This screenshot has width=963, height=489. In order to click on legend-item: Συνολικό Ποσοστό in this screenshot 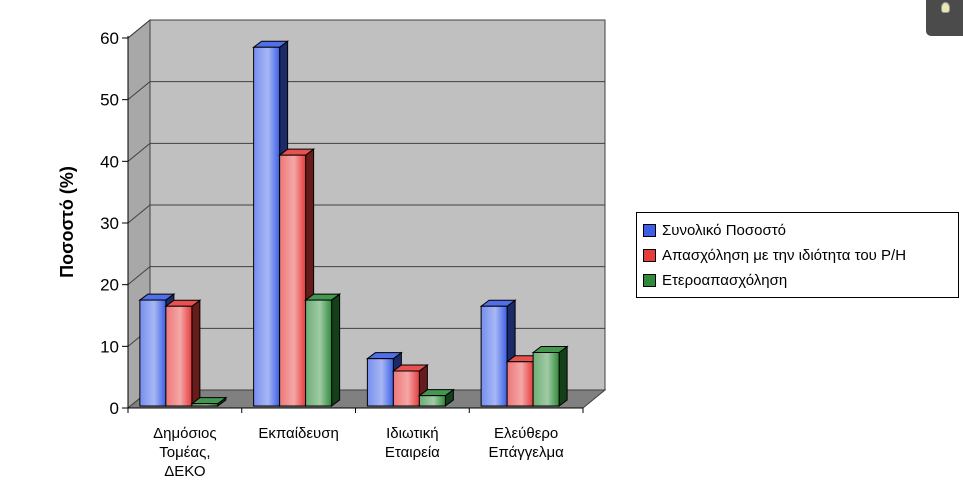, I will do `click(797, 230)`.